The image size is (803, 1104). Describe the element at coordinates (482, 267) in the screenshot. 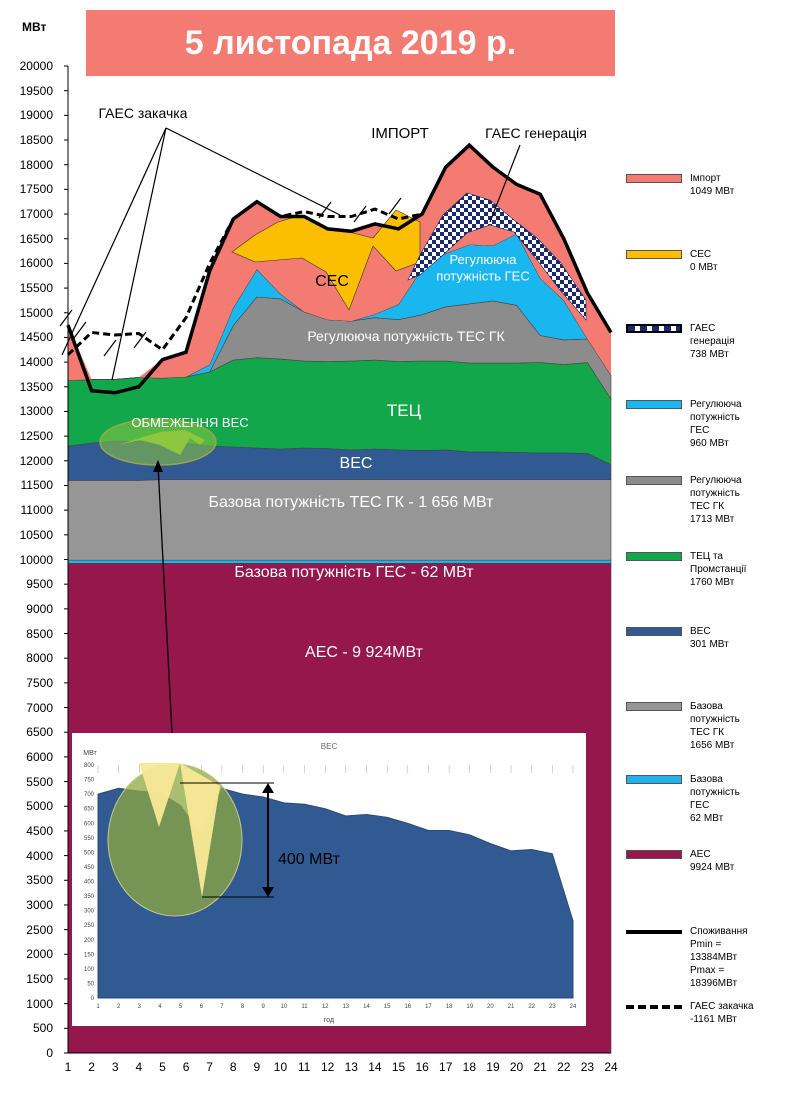

I see `annotation-reg-ges: Регулююча потужність ГЕС` at that location.